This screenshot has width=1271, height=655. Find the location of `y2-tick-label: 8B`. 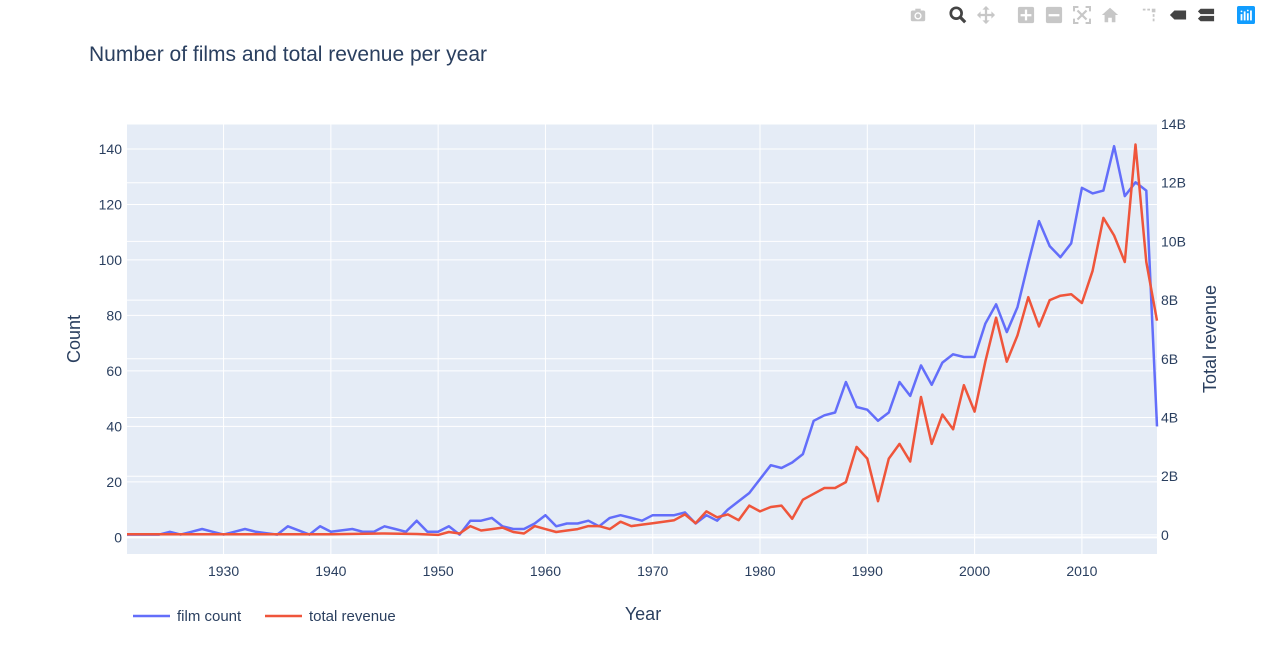

y2-tick-label: 8B is located at coordinates (1169, 300).